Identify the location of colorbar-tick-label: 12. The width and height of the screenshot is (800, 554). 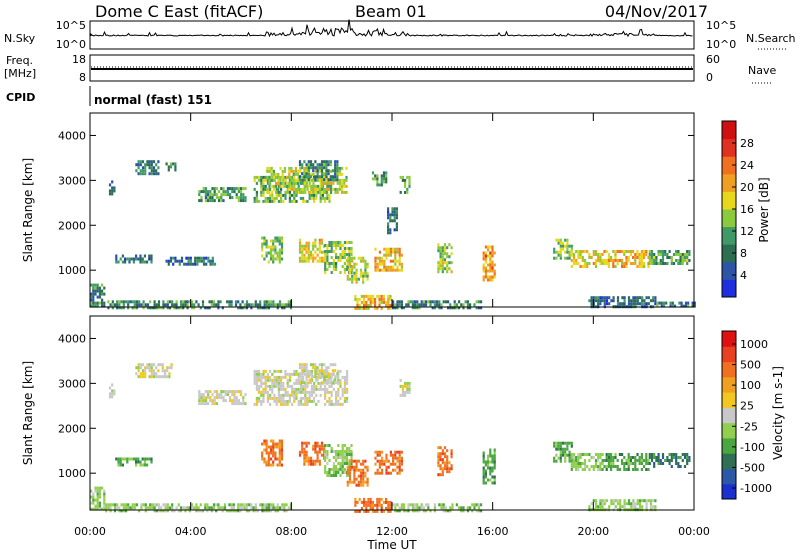
(747, 231).